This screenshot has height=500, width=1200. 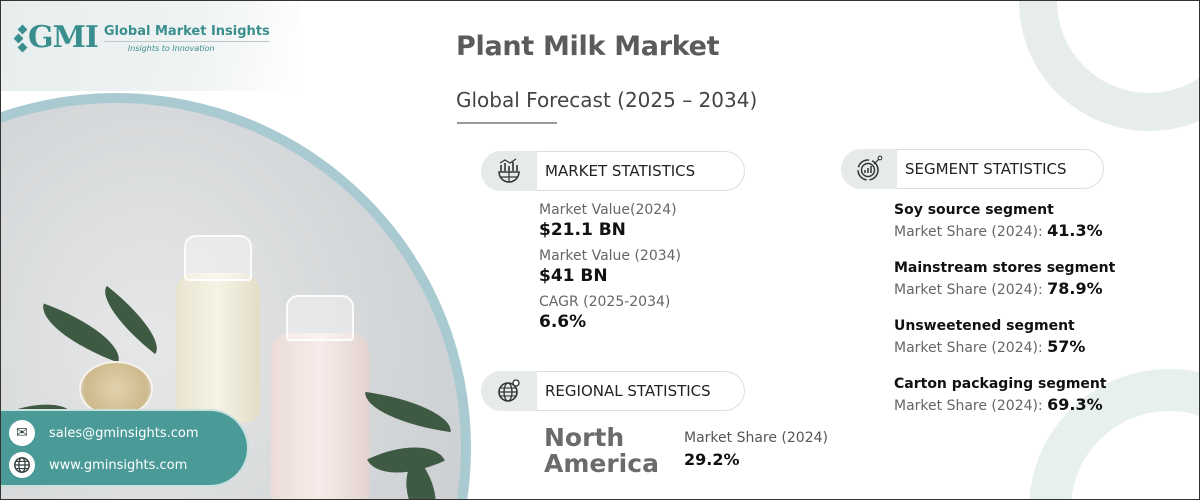 I want to click on title-divider, so click(x=507, y=123).